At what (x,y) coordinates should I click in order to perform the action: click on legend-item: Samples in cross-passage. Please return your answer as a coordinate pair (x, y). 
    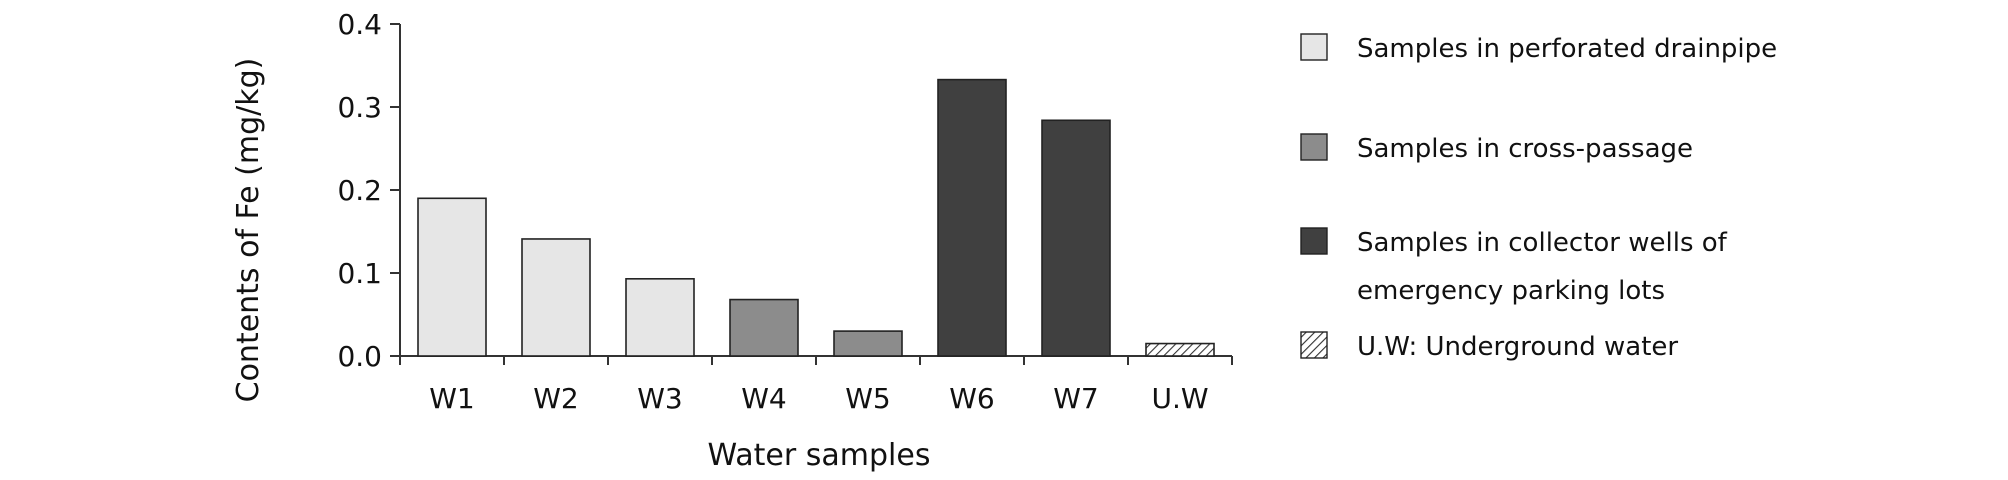
    Looking at the image, I should click on (1496, 148).